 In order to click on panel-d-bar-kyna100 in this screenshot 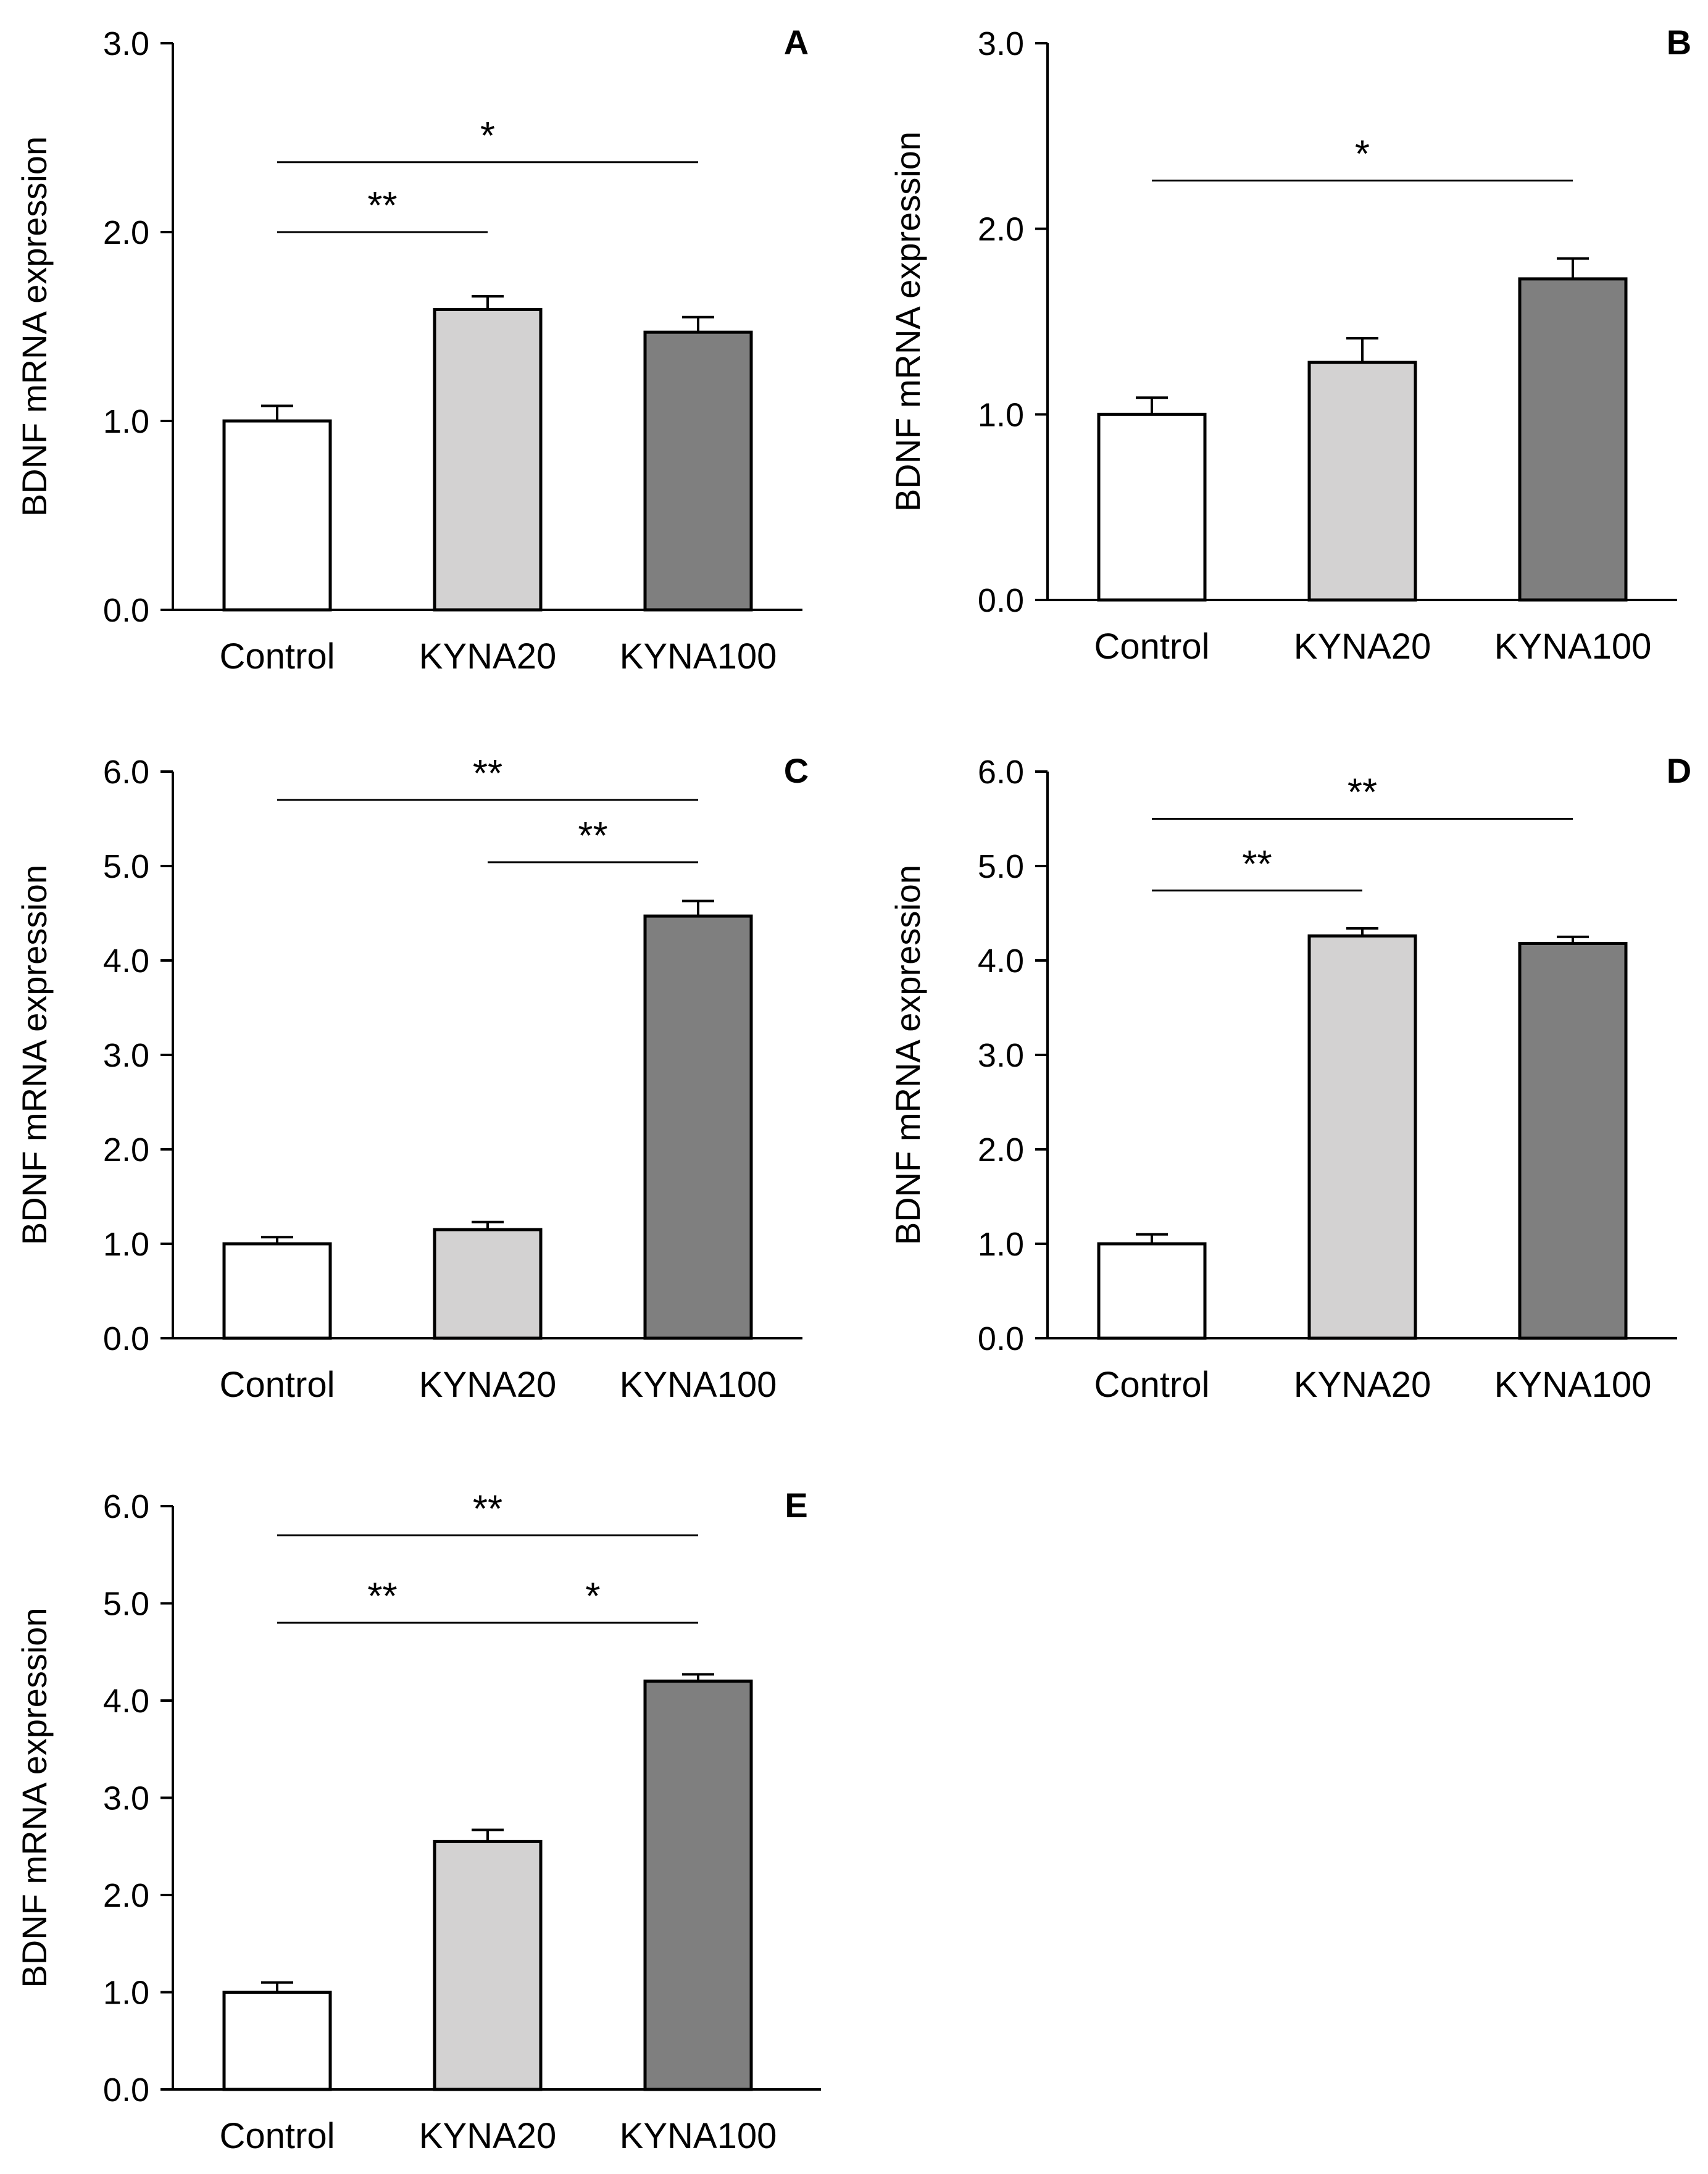, I will do `click(1573, 1140)`.